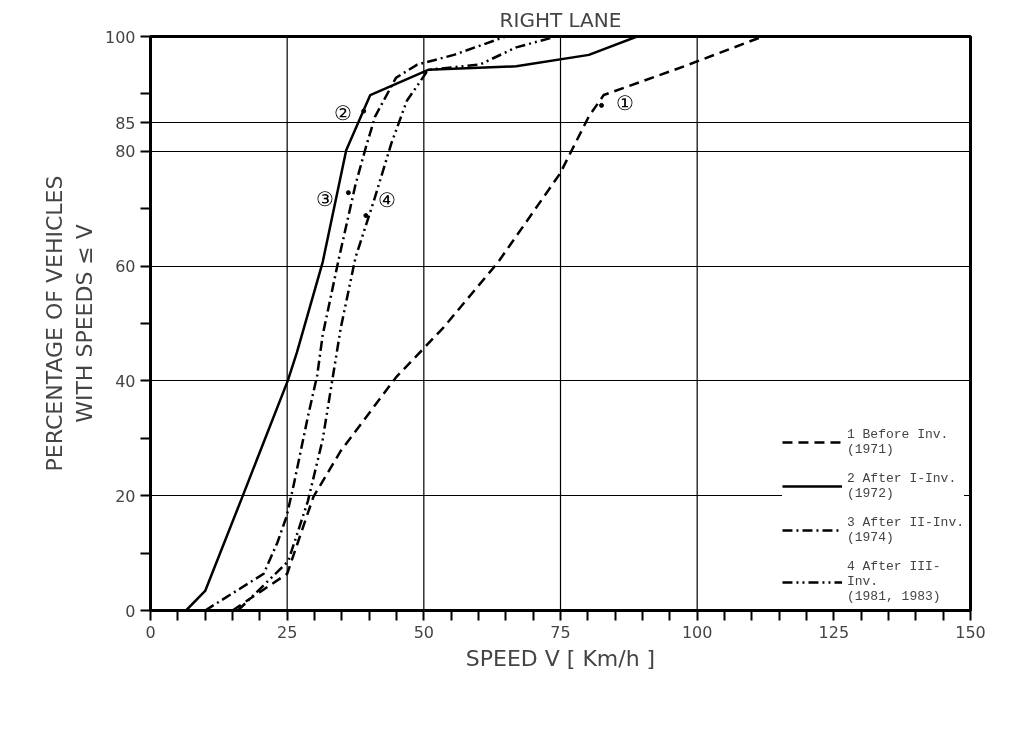 Image resolution: width=1013 pixels, height=732 pixels. I want to click on x-axis-title: SPEED V [ Km/h ], so click(560, 658).